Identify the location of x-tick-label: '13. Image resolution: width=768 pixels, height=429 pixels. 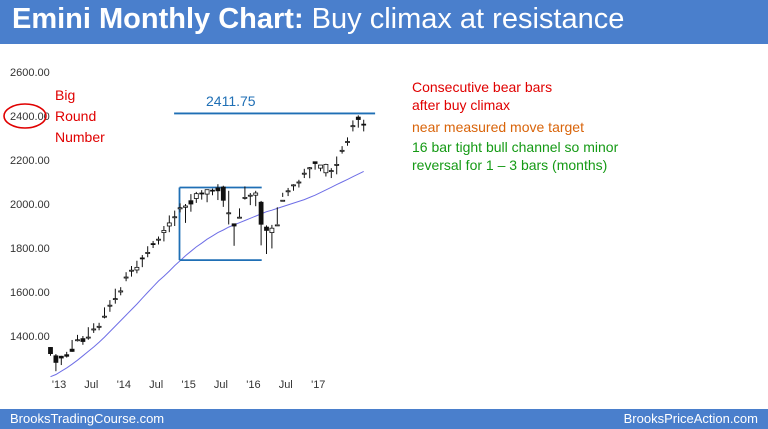
(59, 385).